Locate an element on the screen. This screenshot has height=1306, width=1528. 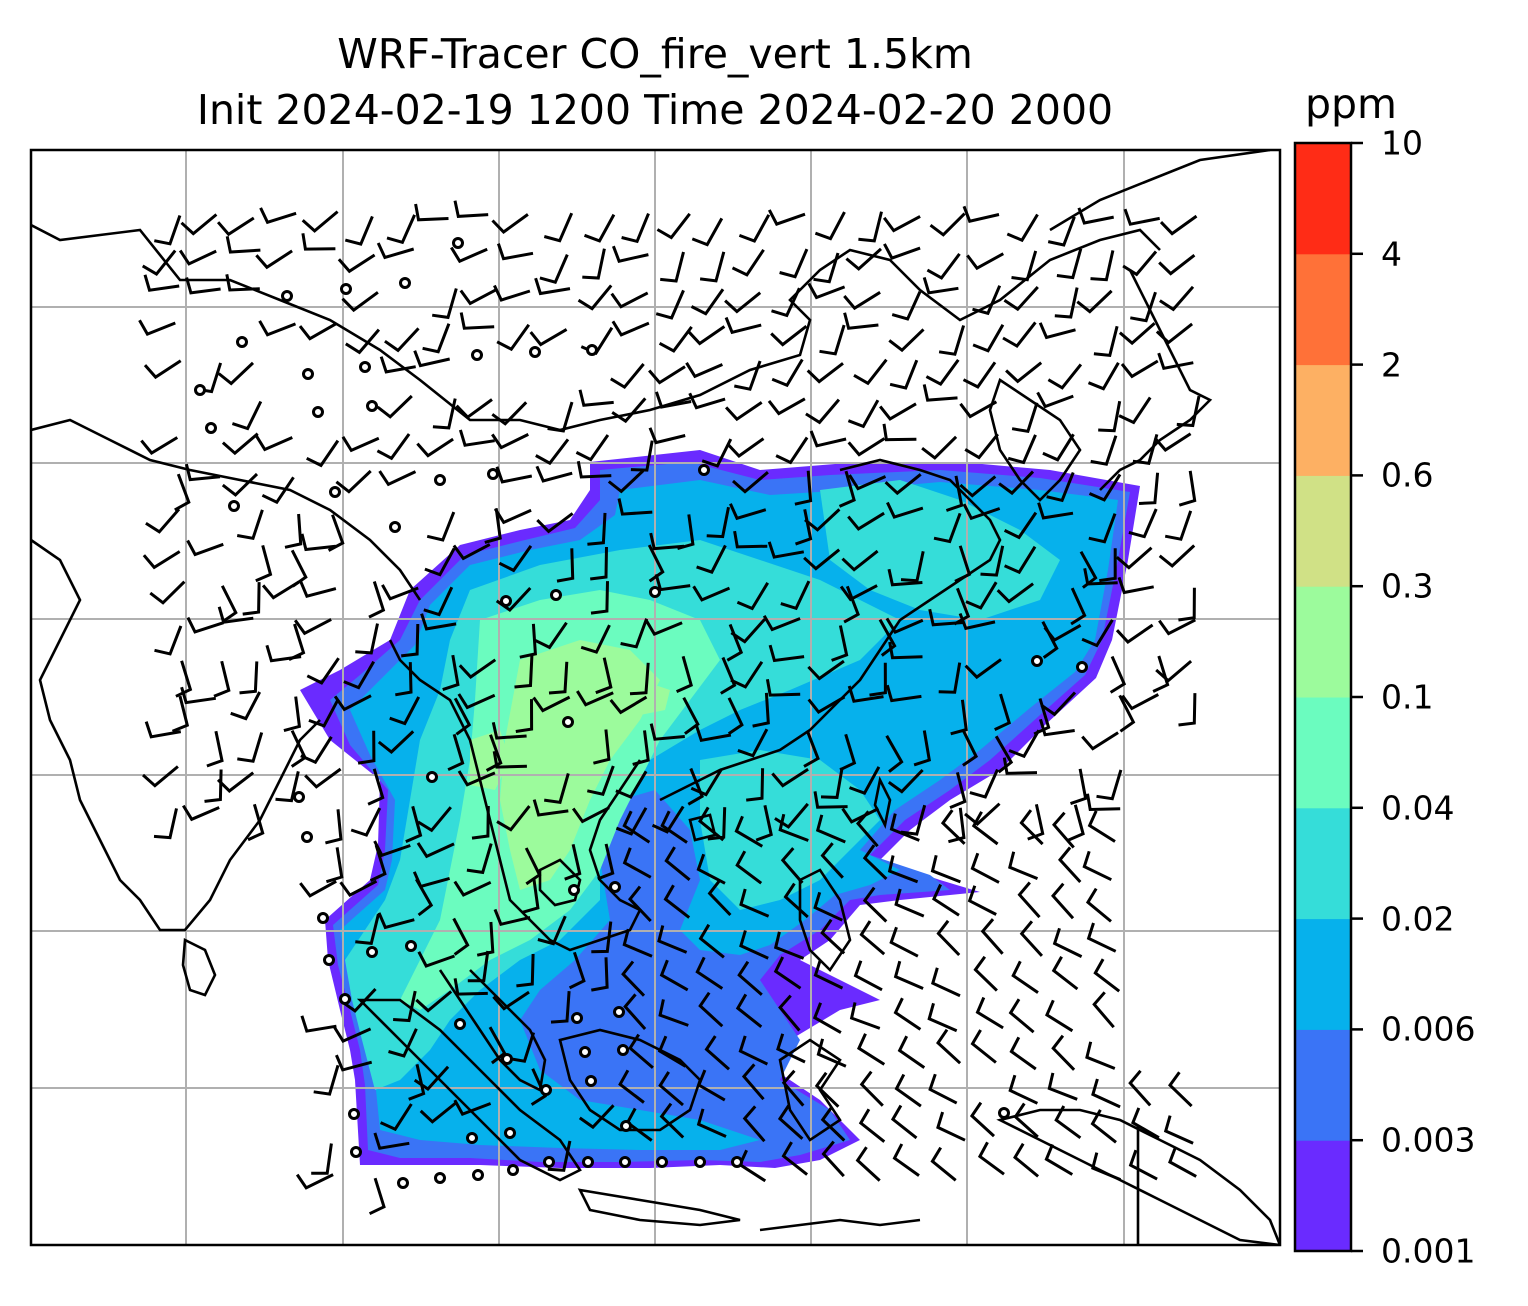
coast-sri-lanka is located at coordinates (199, 967).